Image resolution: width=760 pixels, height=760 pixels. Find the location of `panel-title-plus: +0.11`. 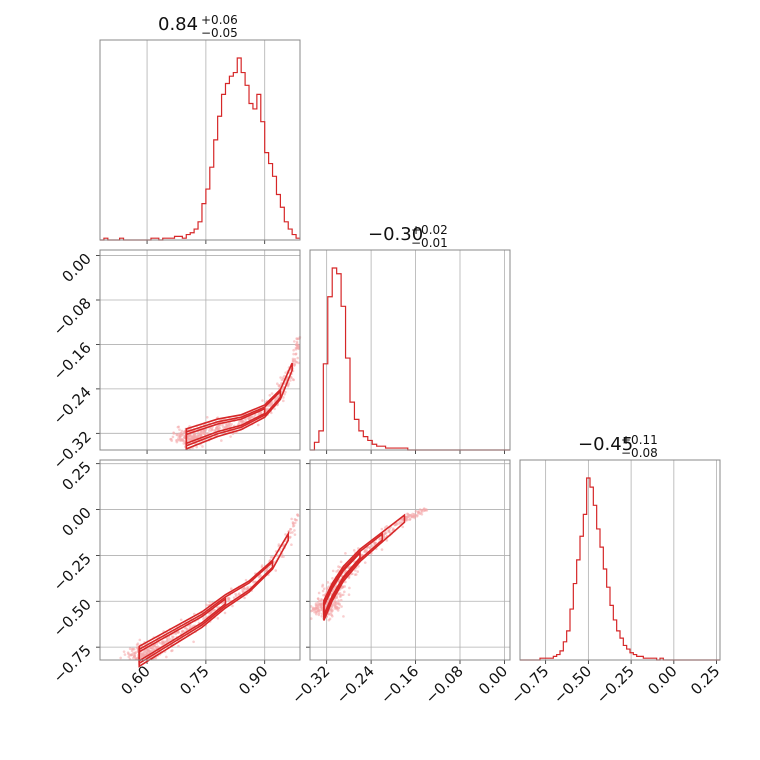

panel-title-plus: +0.11 is located at coordinates (639, 440).